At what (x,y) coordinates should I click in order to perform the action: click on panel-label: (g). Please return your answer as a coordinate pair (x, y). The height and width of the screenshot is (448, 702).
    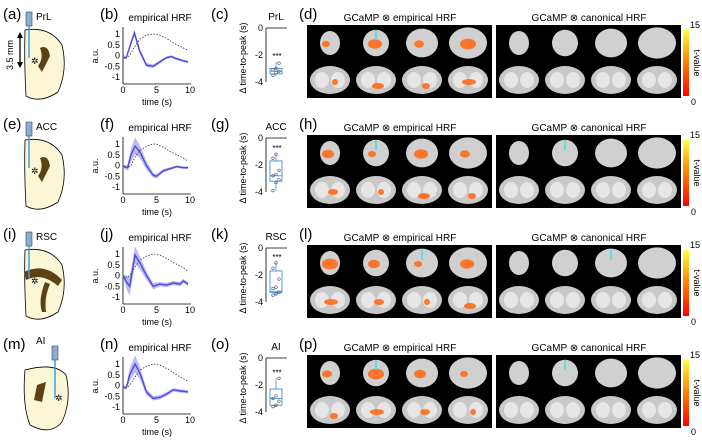
    Looking at the image, I should click on (220, 124).